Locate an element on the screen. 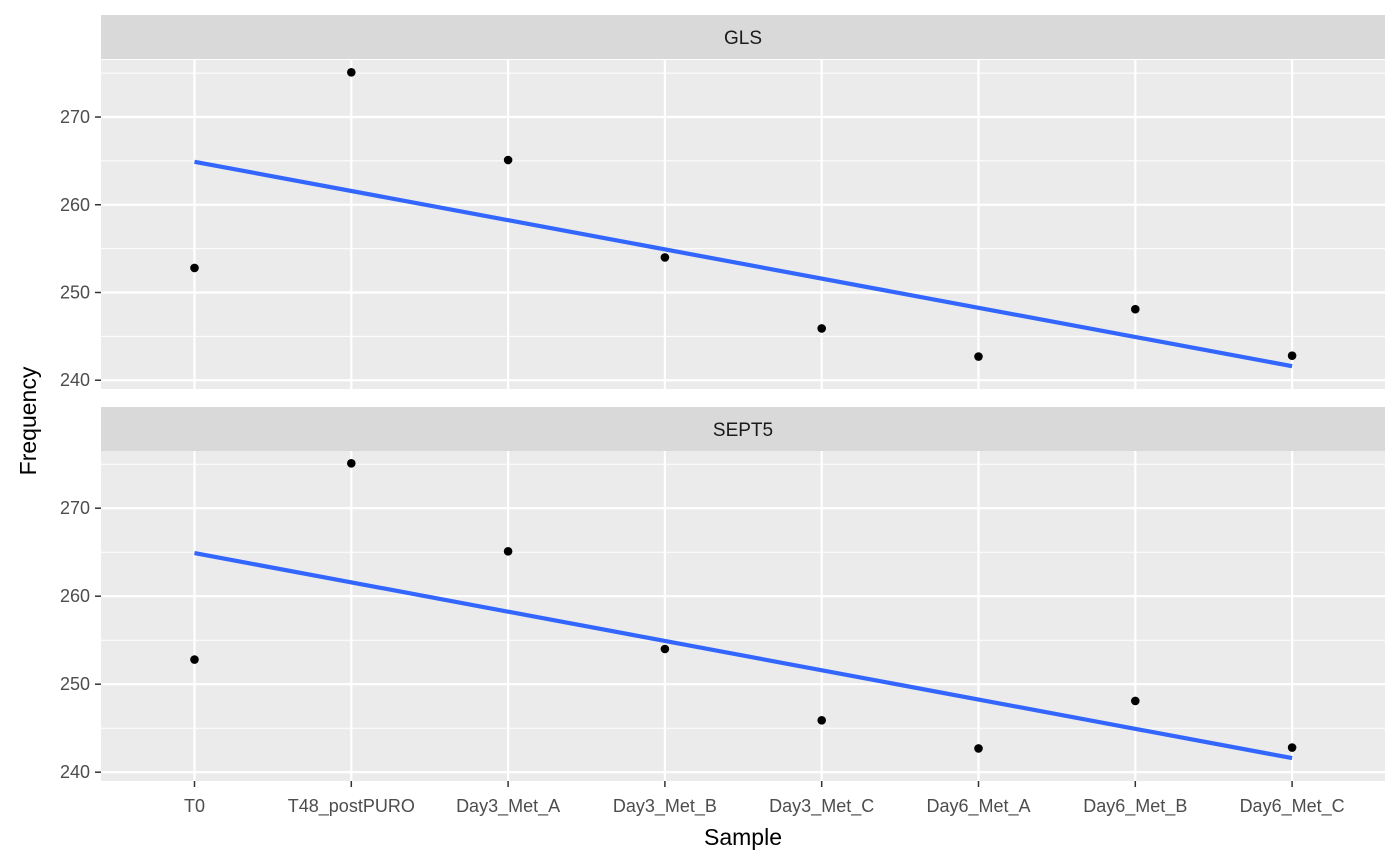 This screenshot has width=1400, height=866. x-tick-label: T0 is located at coordinates (194, 806).